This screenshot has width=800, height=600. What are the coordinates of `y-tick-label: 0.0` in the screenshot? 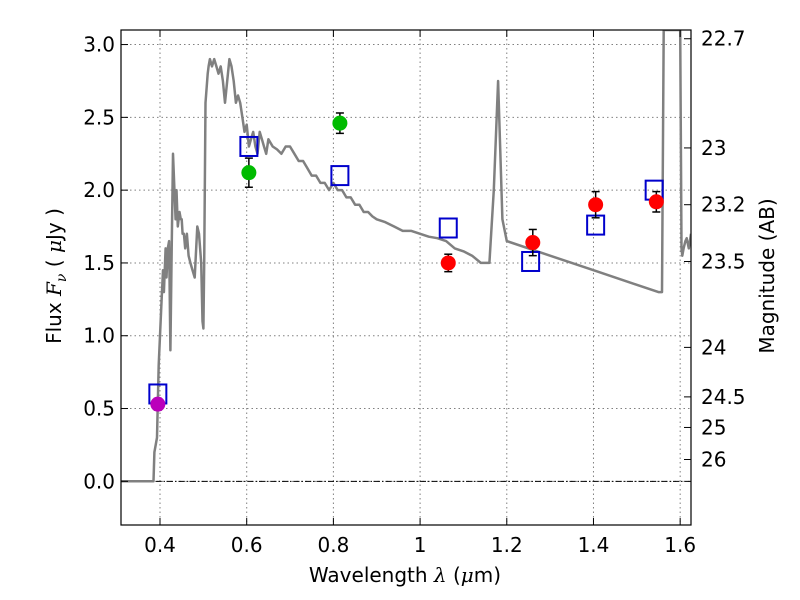 It's located at (99, 481).